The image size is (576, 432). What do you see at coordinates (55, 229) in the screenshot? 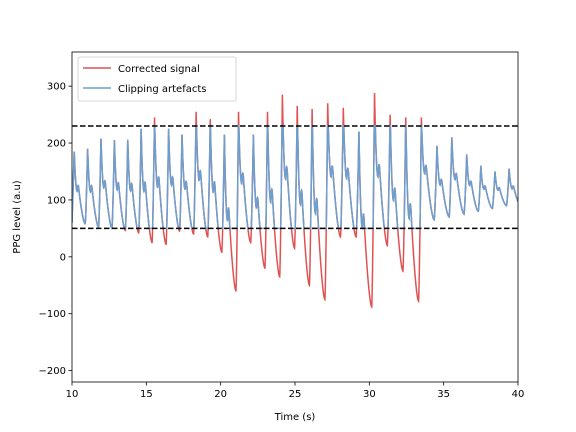
I see `y-axis-ticks: −200 −100 0 100 200 300` at bounding box center [55, 229].